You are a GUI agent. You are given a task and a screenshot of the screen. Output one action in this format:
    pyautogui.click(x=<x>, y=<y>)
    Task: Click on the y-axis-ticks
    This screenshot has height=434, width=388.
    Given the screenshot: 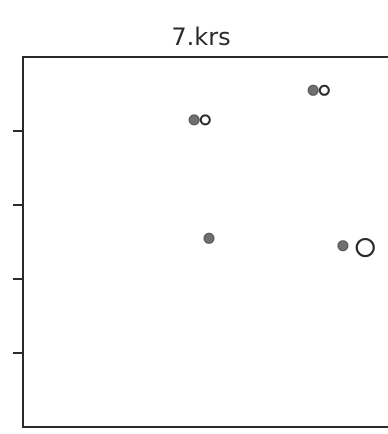 What is the action you would take?
    pyautogui.click(x=18, y=242)
    